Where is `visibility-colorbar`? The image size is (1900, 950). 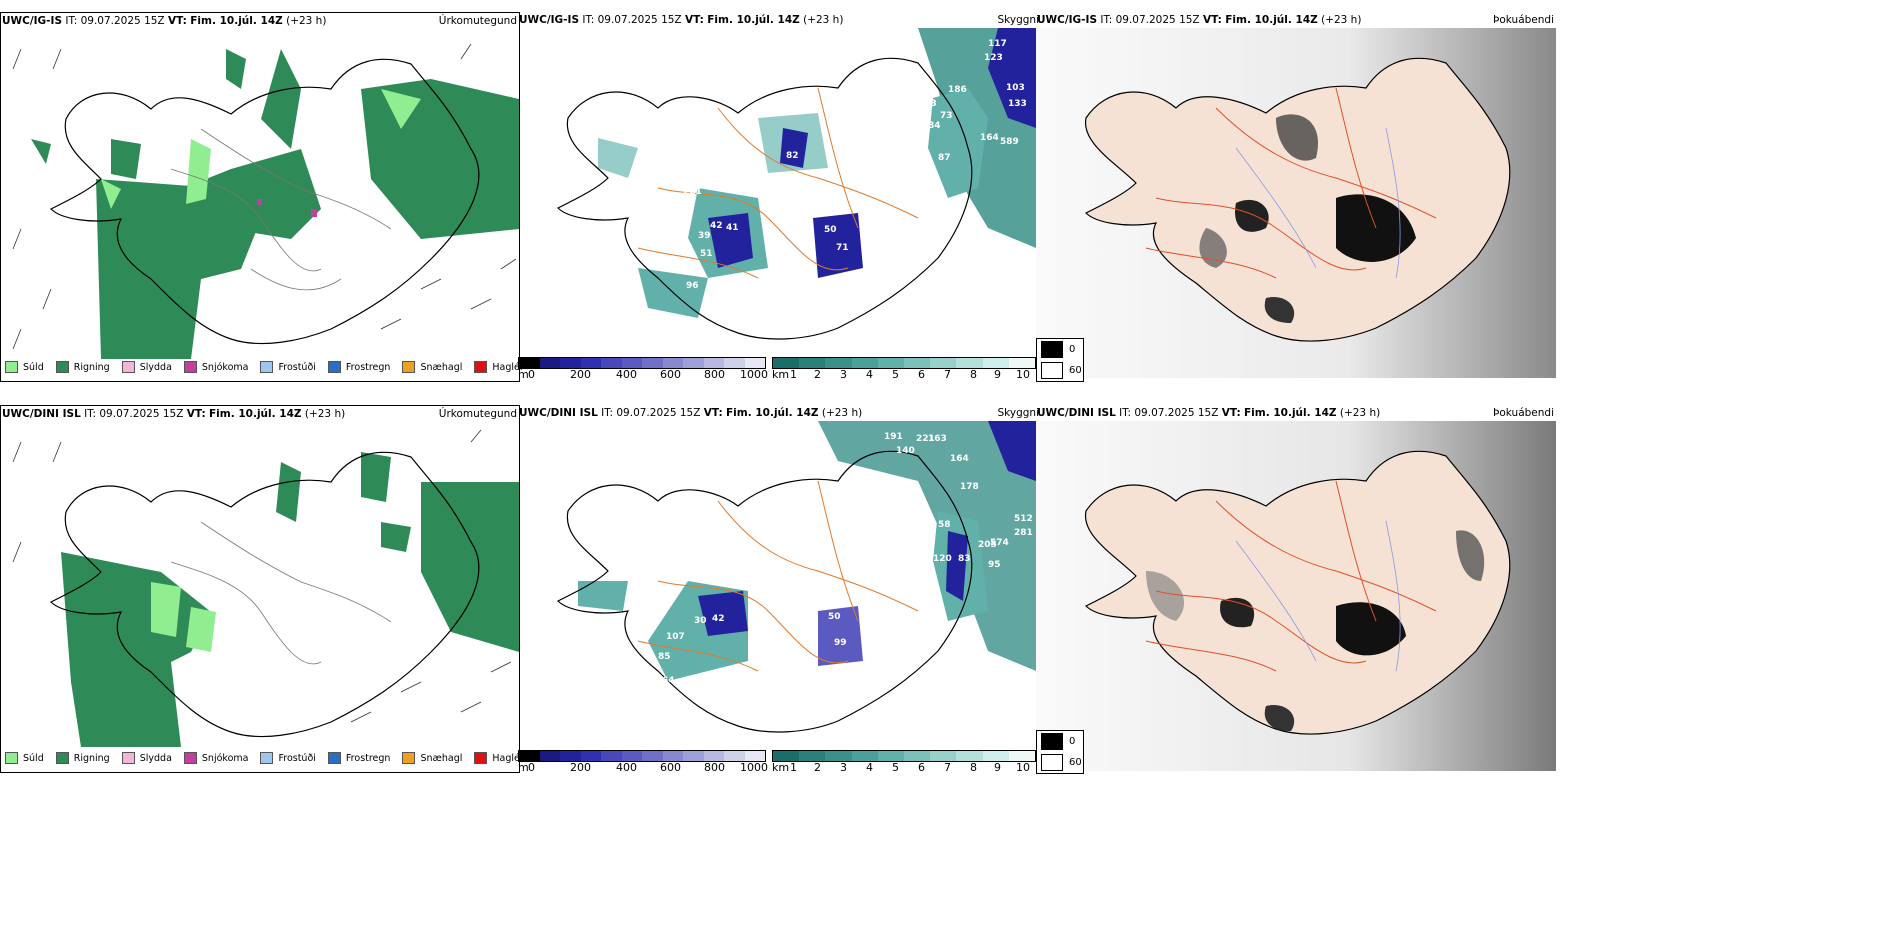 visibility-colorbar is located at coordinates (904, 756).